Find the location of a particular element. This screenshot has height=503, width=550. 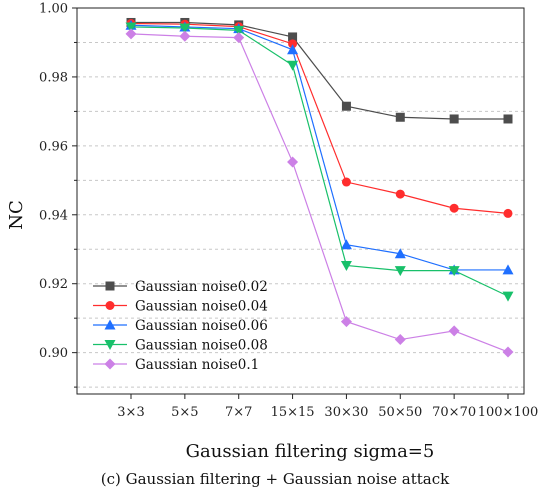

legend-label: Gaussian noise0.02 is located at coordinates (201, 287).